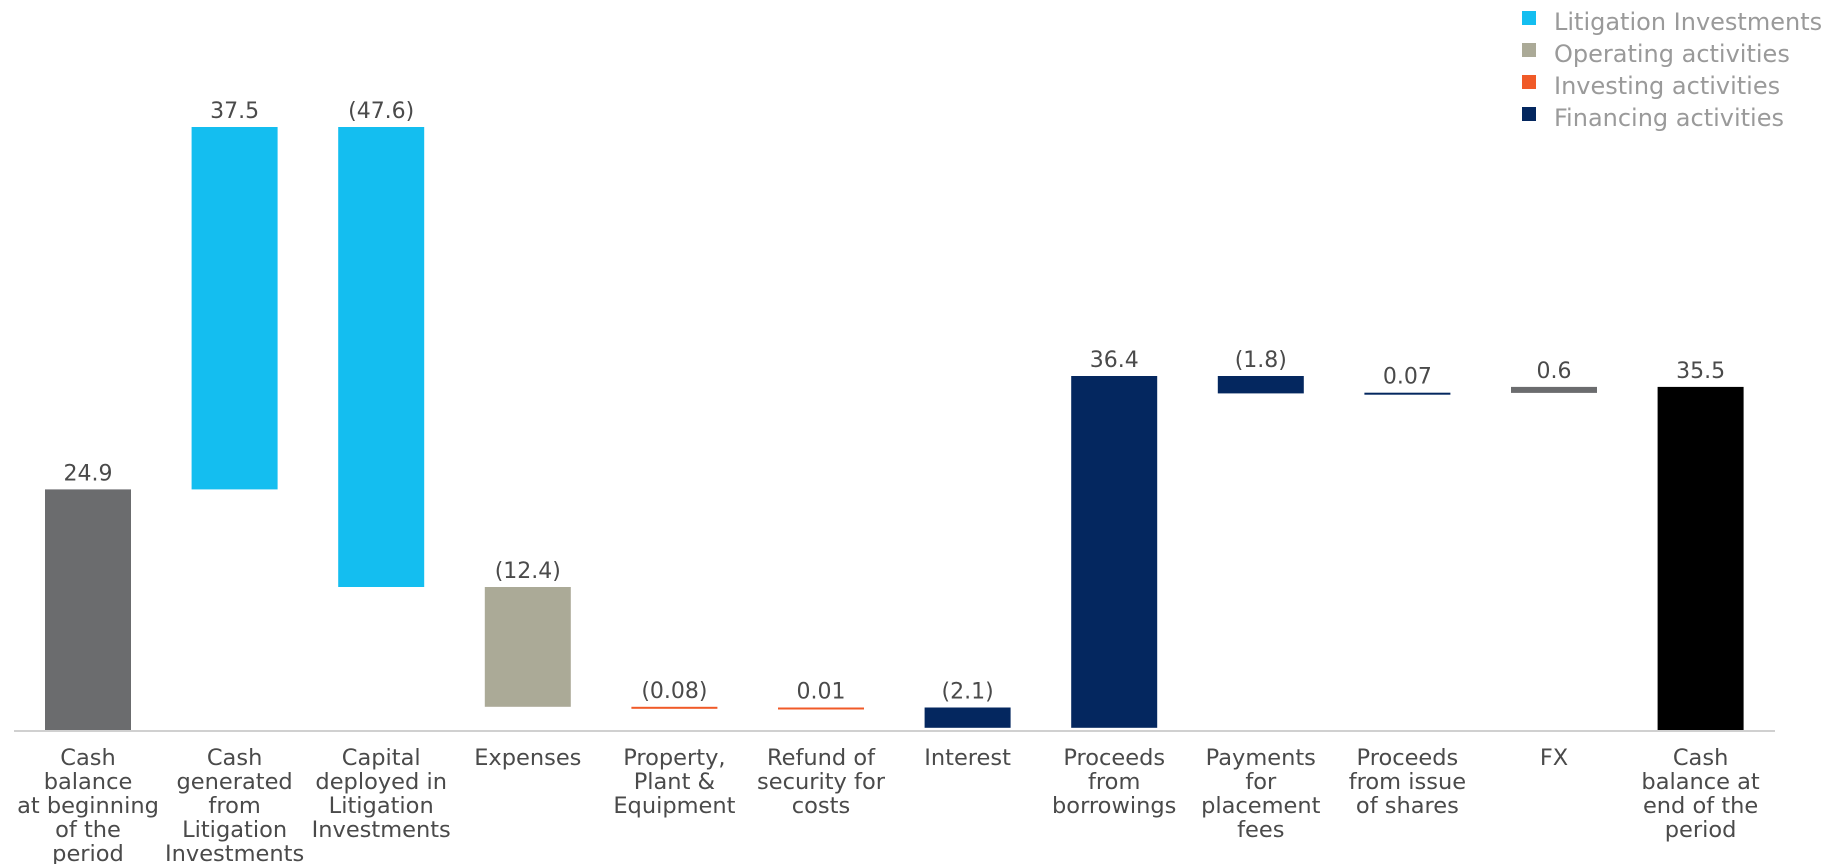 The height and width of the screenshot is (864, 1837). I want to click on value-label-10: 0.07, so click(1407, 377).